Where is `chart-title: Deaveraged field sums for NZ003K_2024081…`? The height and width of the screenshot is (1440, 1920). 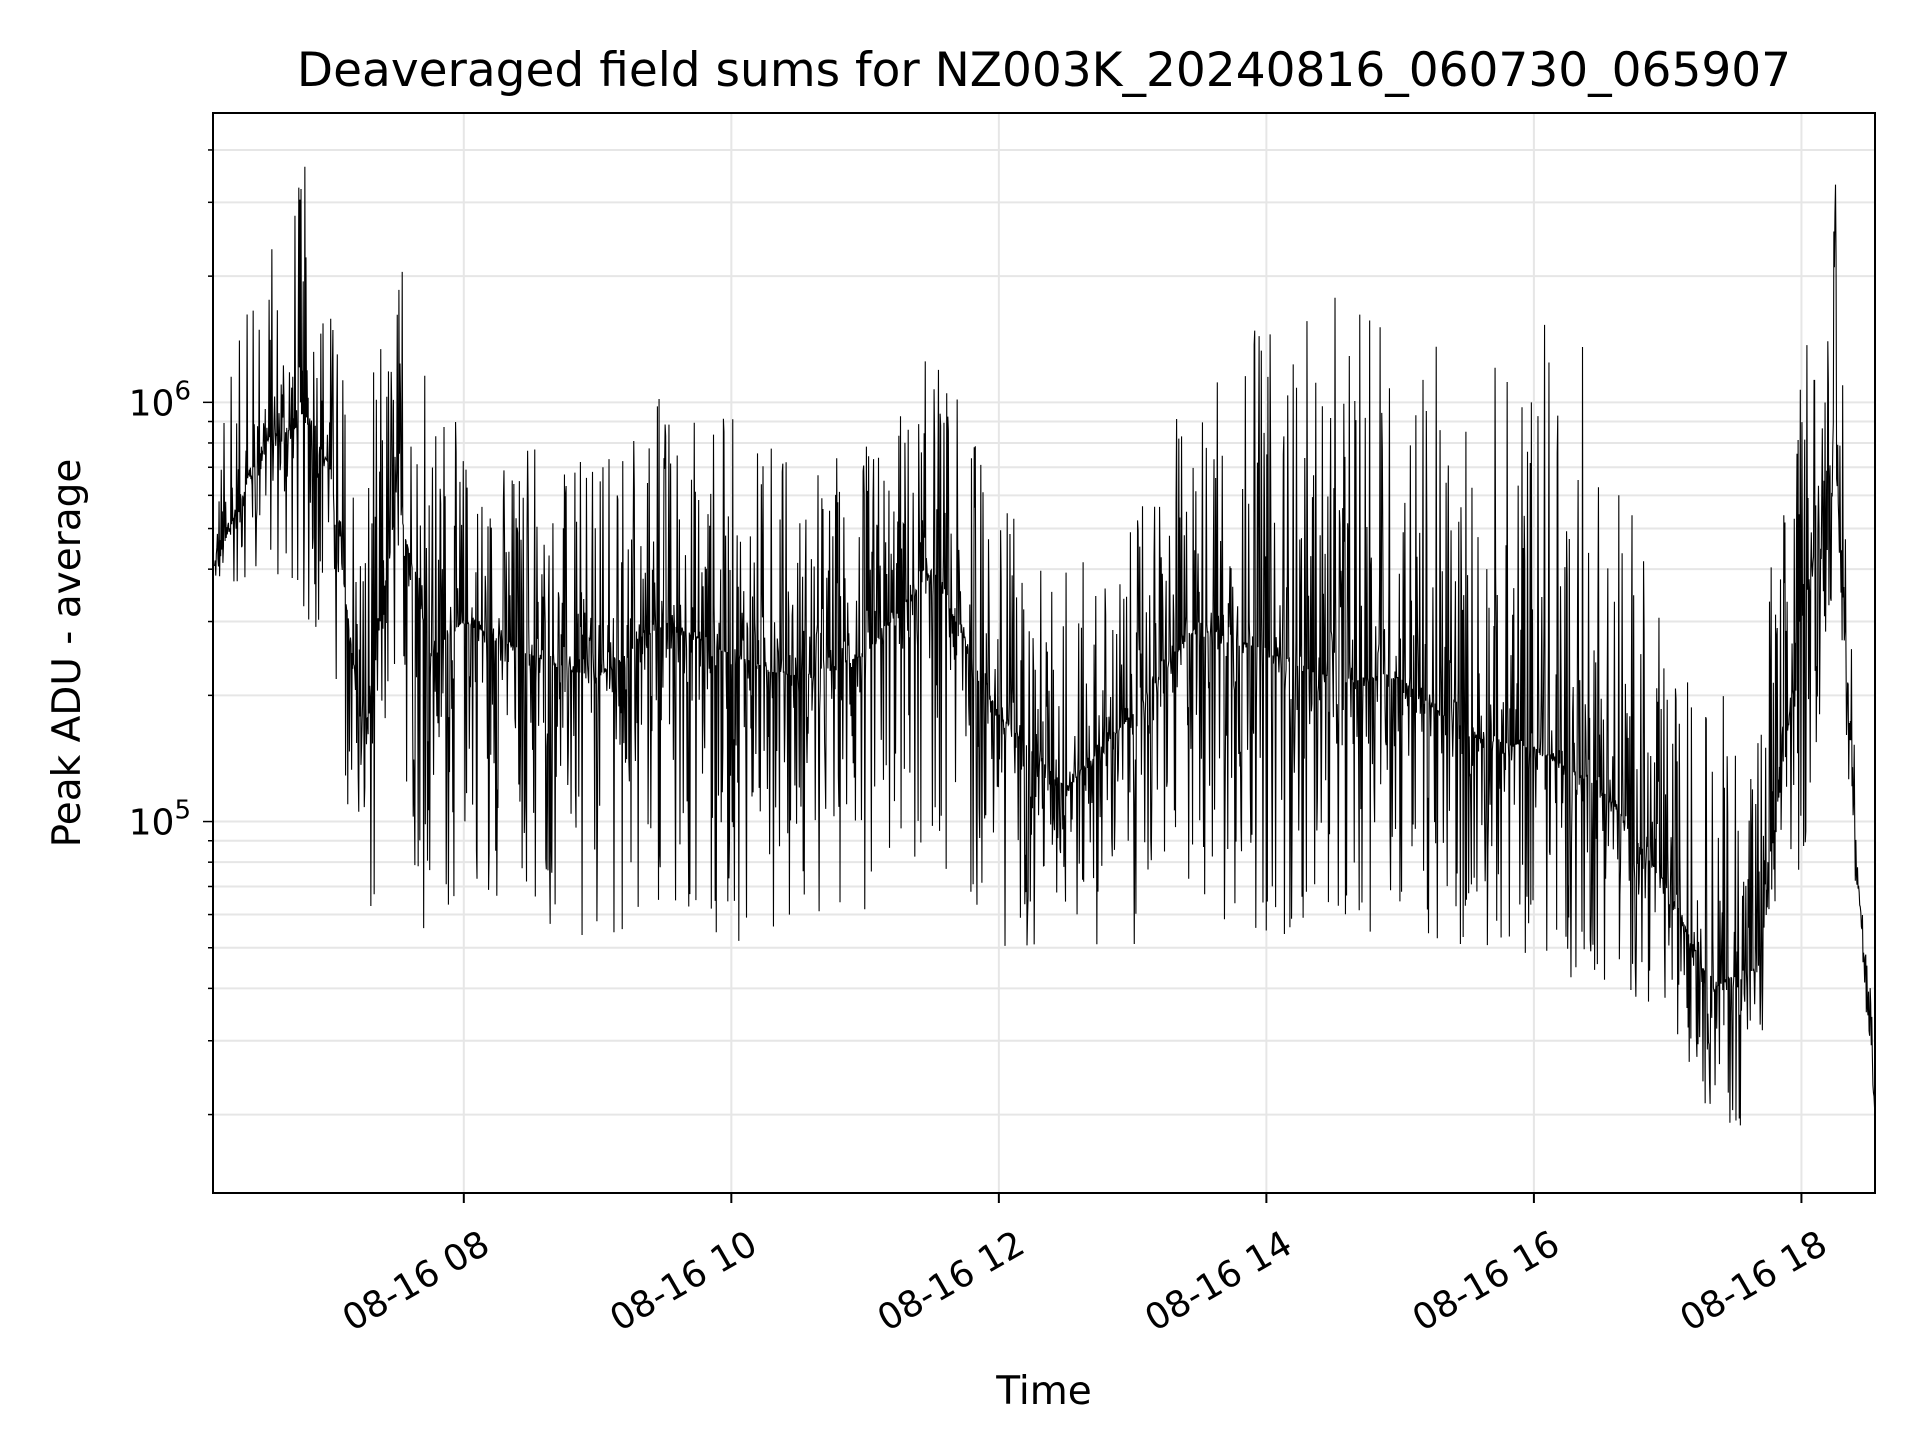 chart-title: Deaveraged field sums for NZ003K_2024081… is located at coordinates (1044, 70).